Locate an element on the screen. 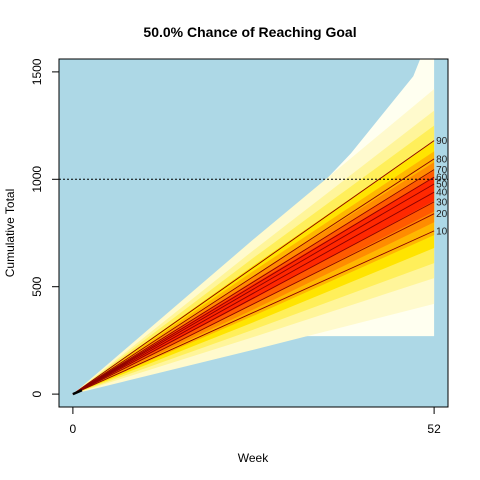 The height and width of the screenshot is (480, 480). percentile-label: 20 is located at coordinates (442, 214).